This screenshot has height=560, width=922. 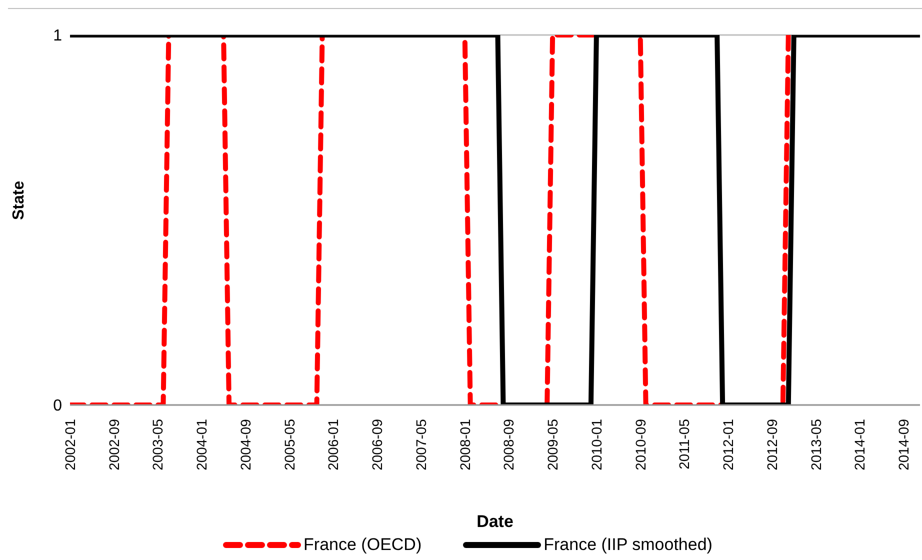 What do you see at coordinates (245, 444) in the screenshot?
I see `x-tick-label: 2004-09` at bounding box center [245, 444].